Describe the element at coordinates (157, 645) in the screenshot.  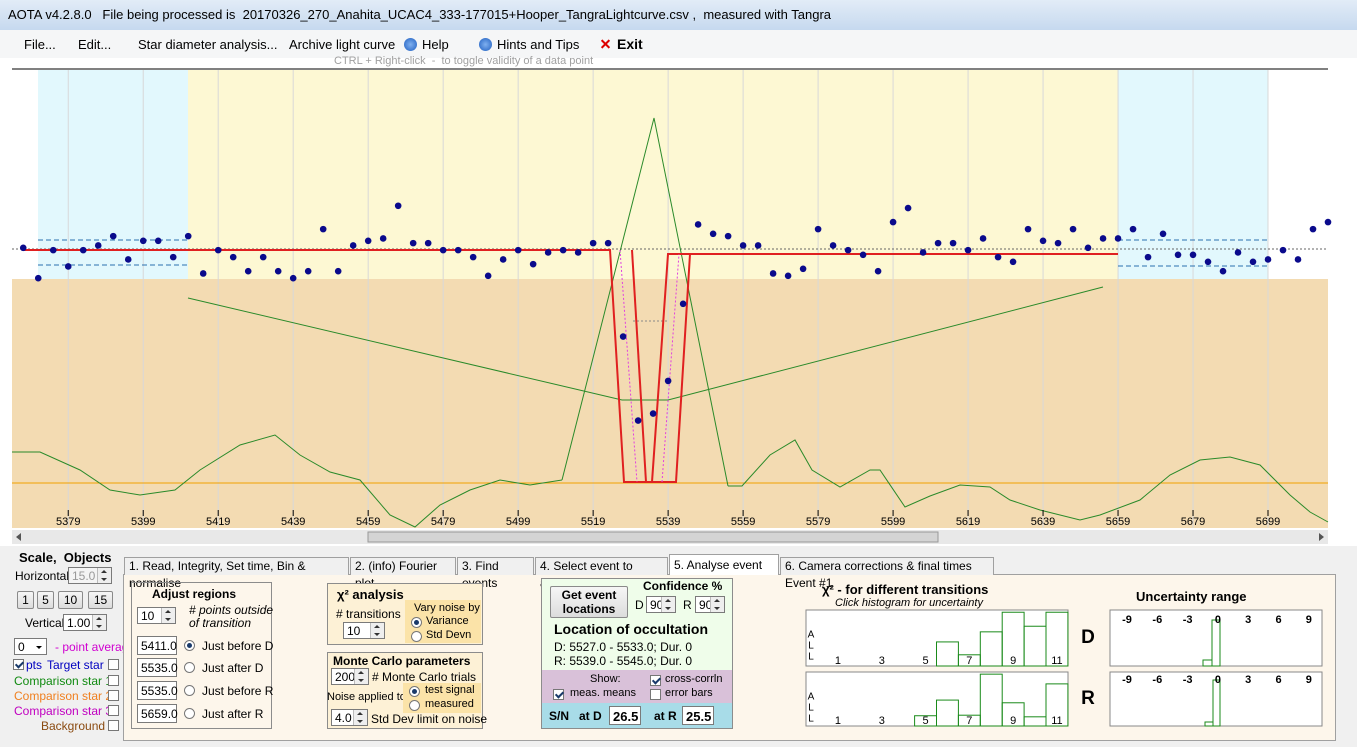
I see `region-value: 5411.0` at that location.